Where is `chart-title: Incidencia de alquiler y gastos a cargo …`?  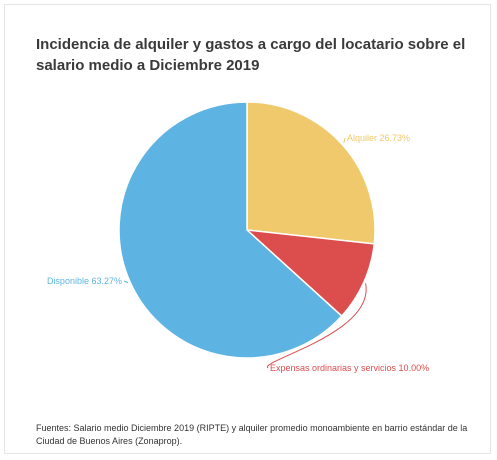
chart-title: Incidencia de alquiler y gastos a cargo … is located at coordinates (251, 55).